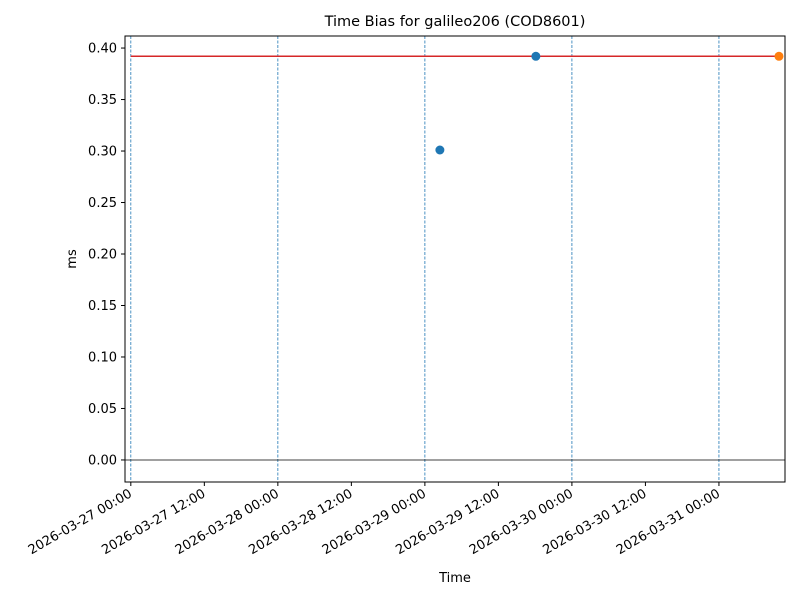 Image resolution: width=800 pixels, height=600 pixels. What do you see at coordinates (102, 152) in the screenshot?
I see `y-tick-label: 0.30` at bounding box center [102, 152].